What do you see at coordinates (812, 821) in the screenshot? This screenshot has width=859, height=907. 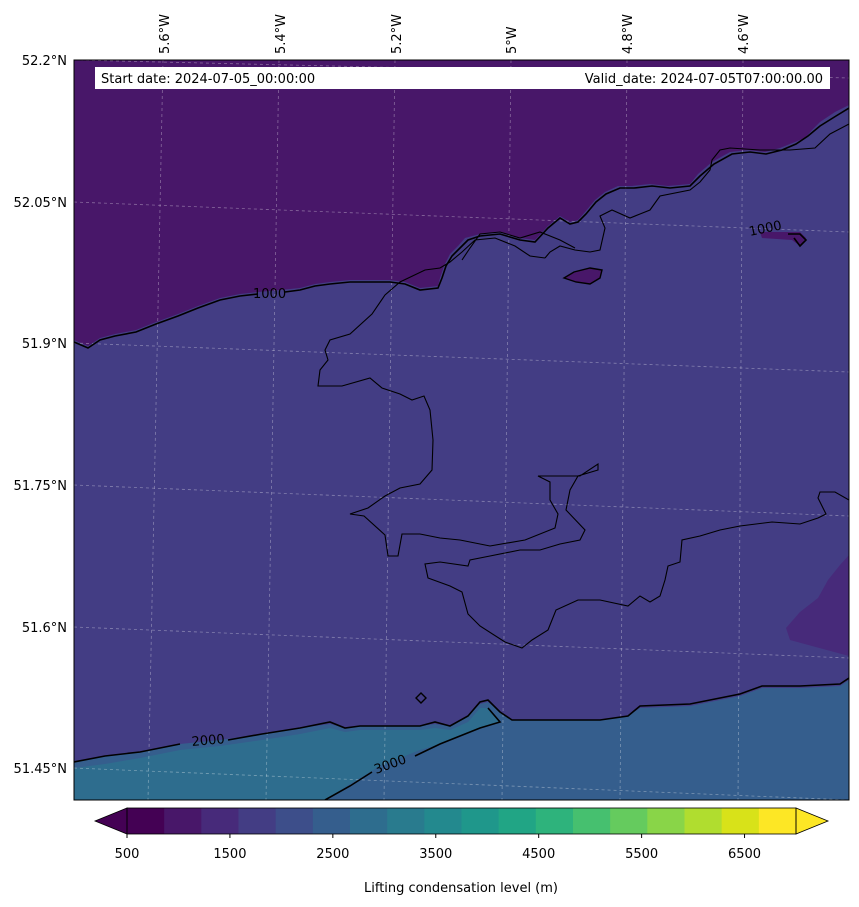 I see `colorbar-extend-max` at bounding box center [812, 821].